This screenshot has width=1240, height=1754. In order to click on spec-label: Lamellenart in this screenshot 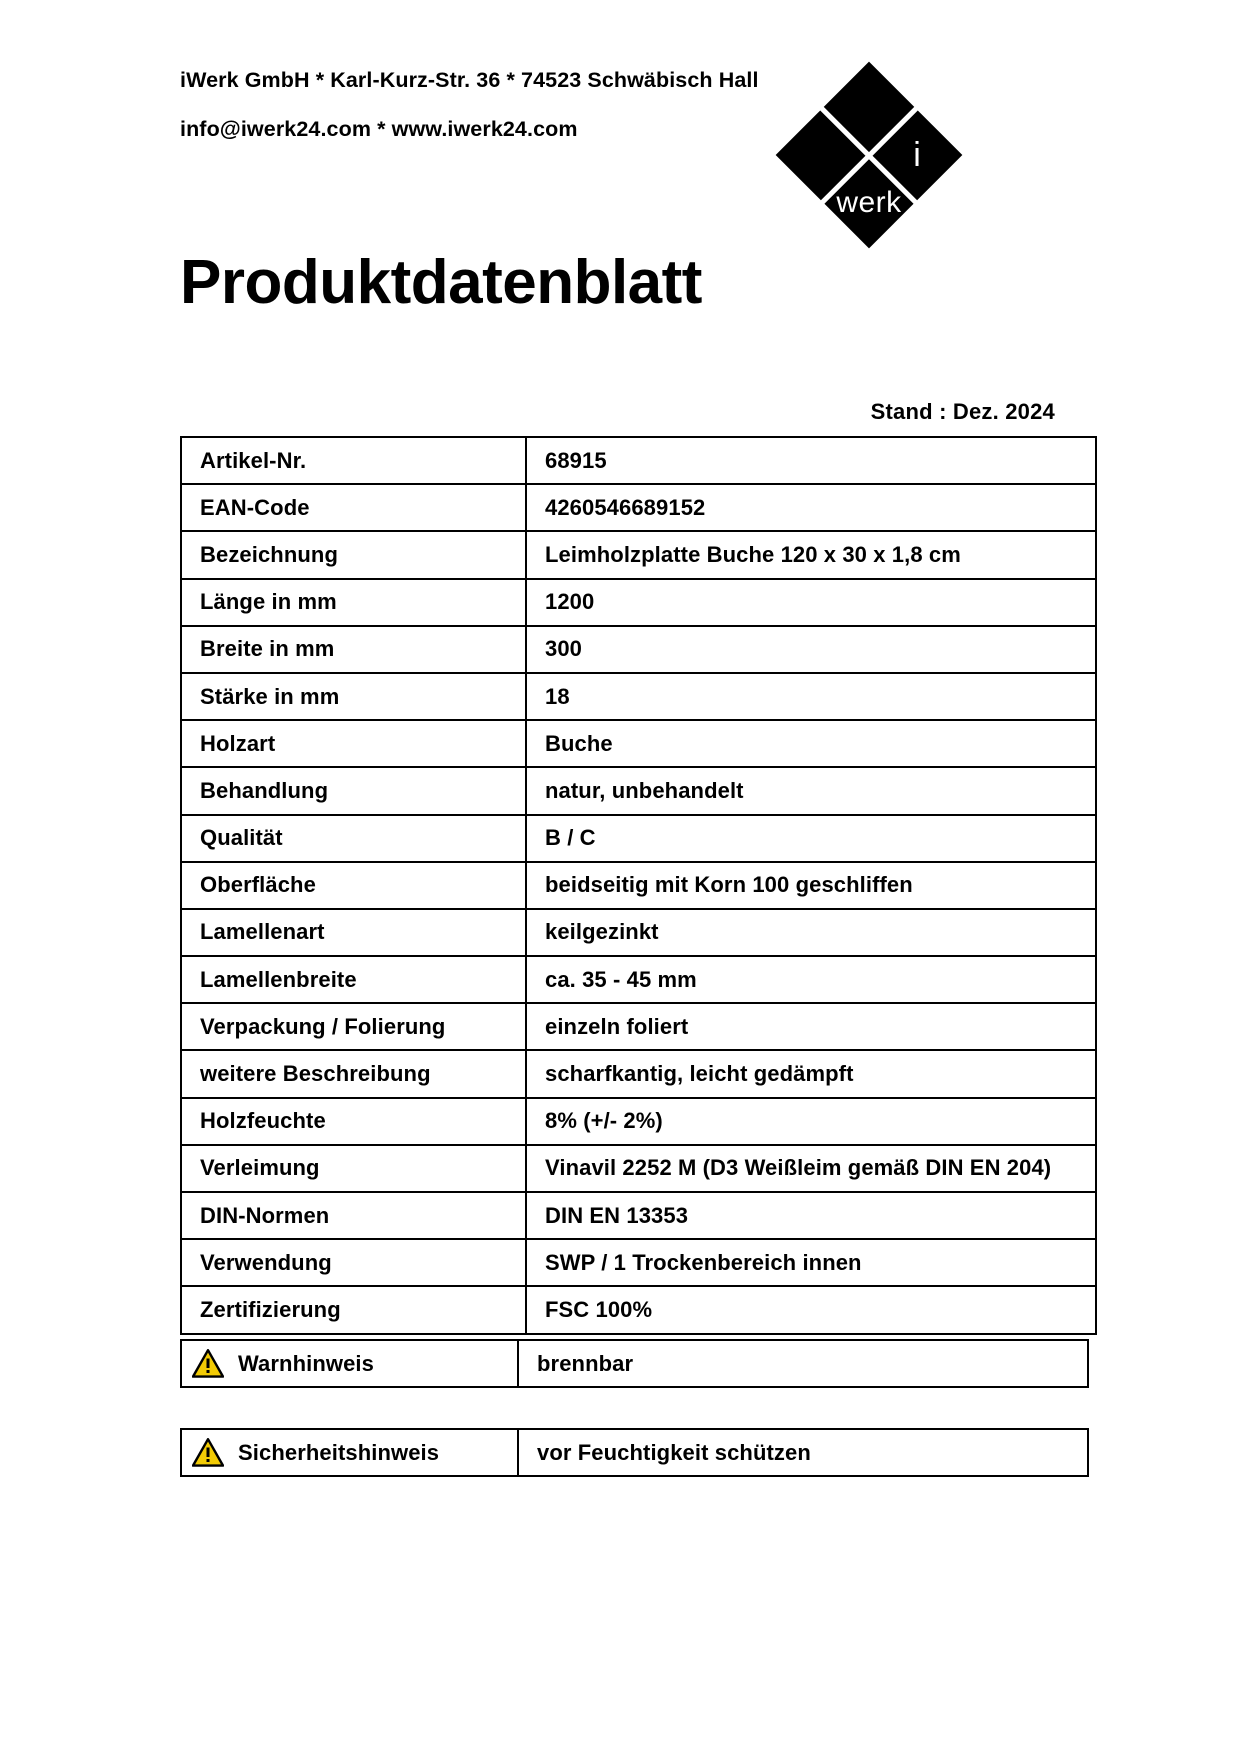, I will do `click(353, 932)`.